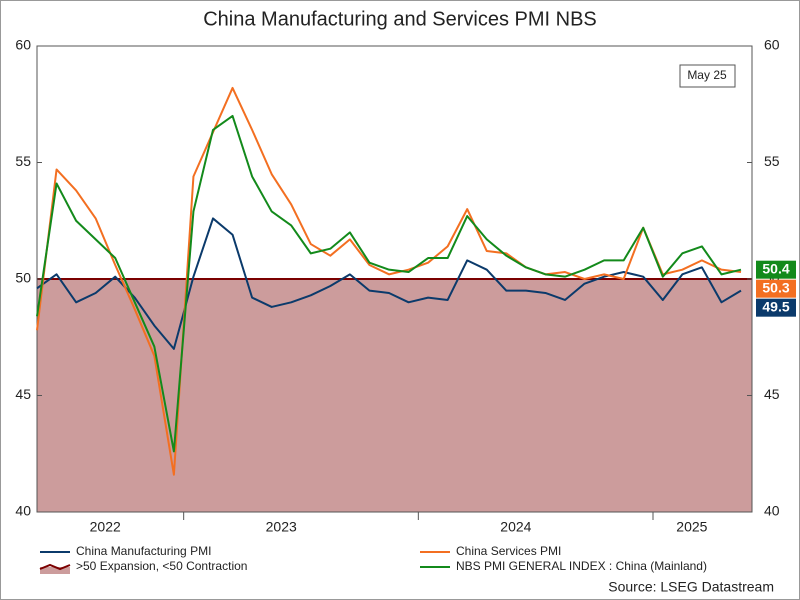 The image size is (800, 600). I want to click on end-label: 50.4, so click(775, 268).